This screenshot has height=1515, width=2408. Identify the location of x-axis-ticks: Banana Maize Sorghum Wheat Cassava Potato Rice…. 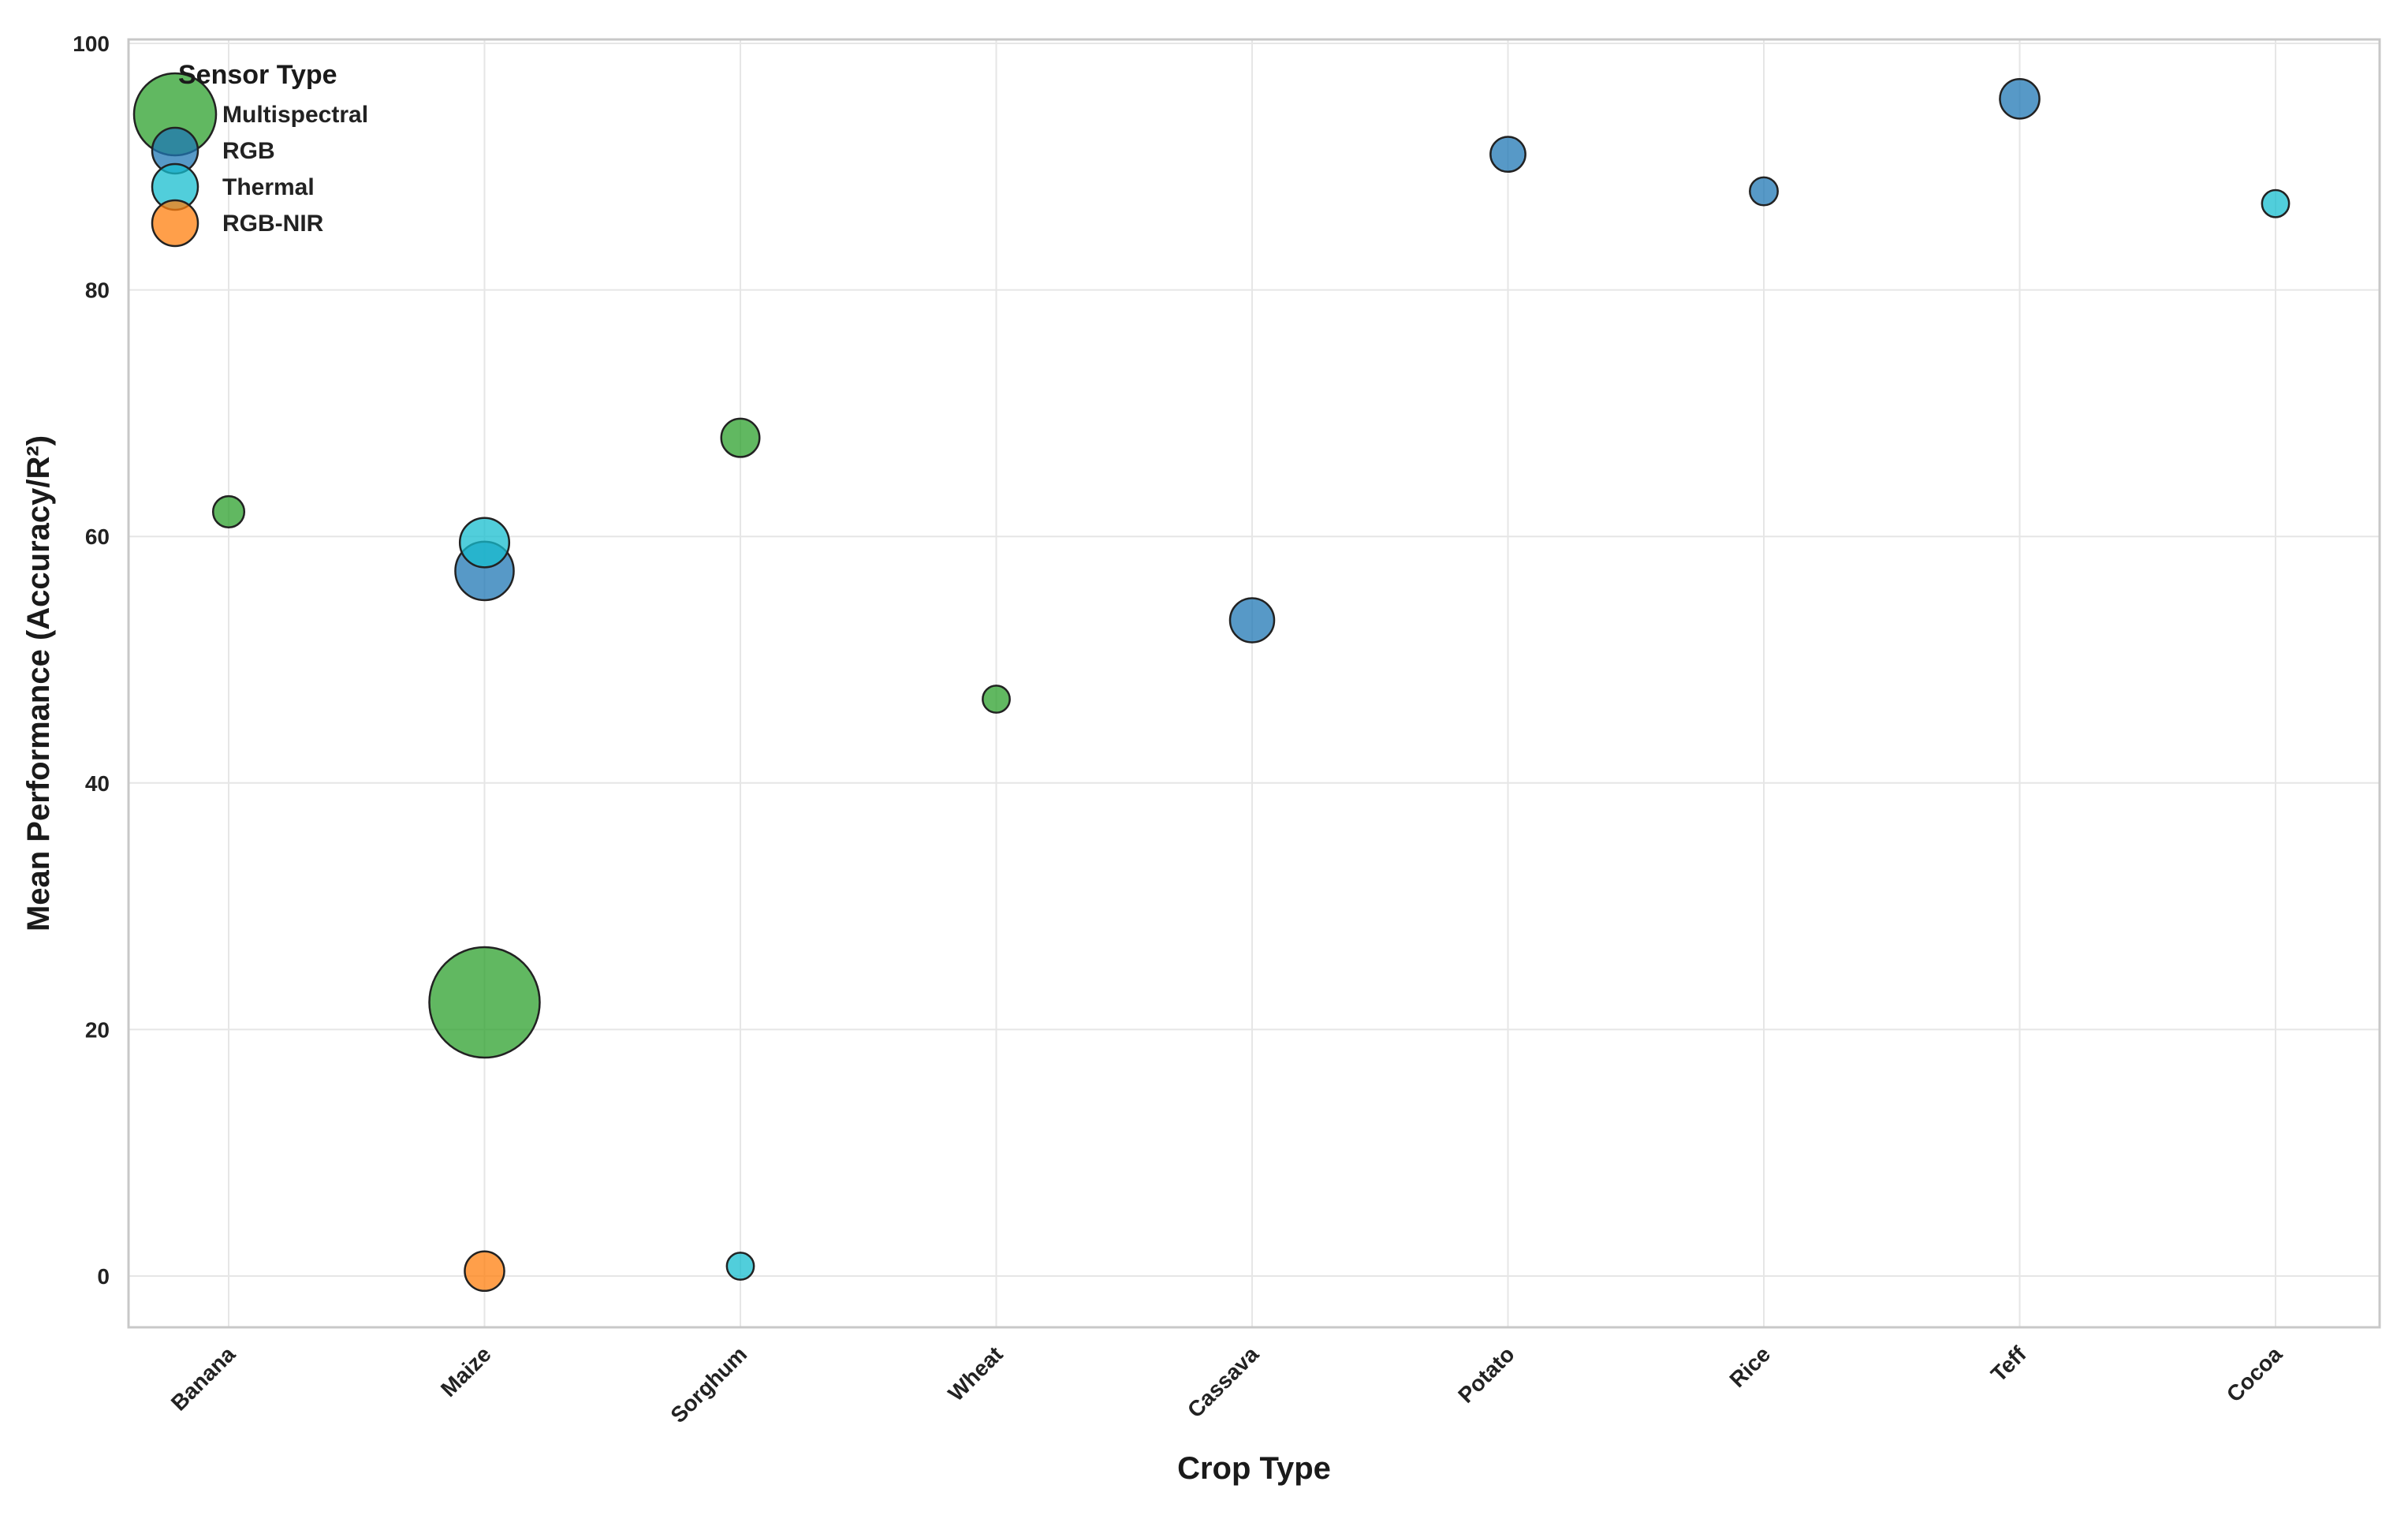
(1226, 1384).